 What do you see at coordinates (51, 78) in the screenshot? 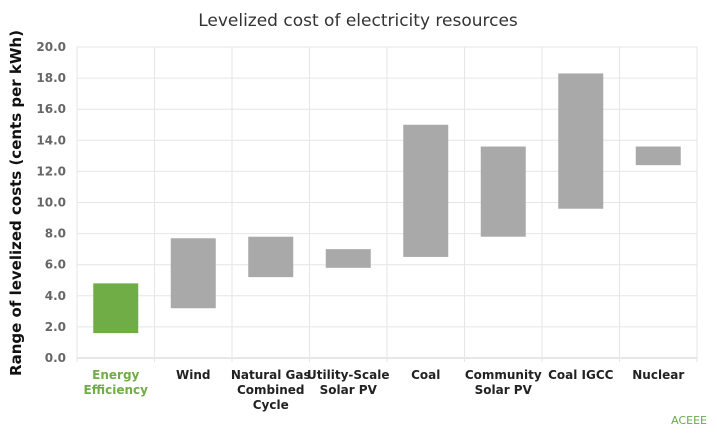
I see `y-tick-label: 18.0` at bounding box center [51, 78].